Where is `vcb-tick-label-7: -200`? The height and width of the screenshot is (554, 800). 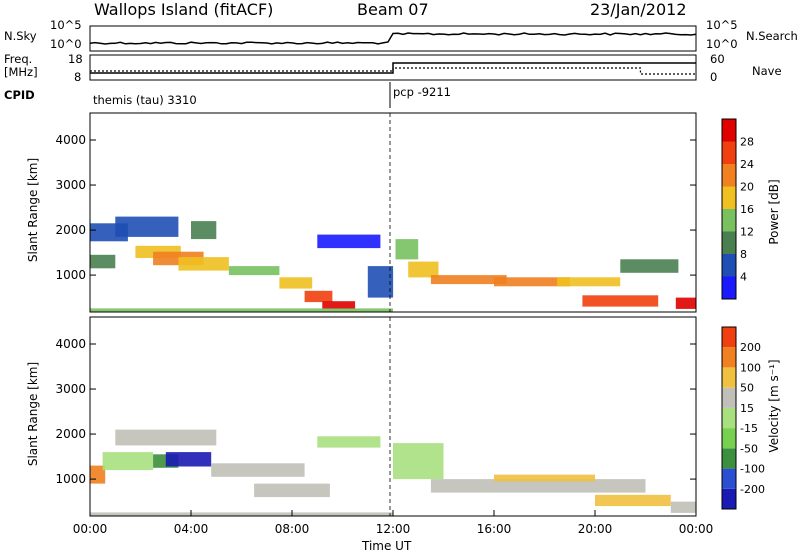 vcb-tick-label-7: -200 is located at coordinates (752, 489).